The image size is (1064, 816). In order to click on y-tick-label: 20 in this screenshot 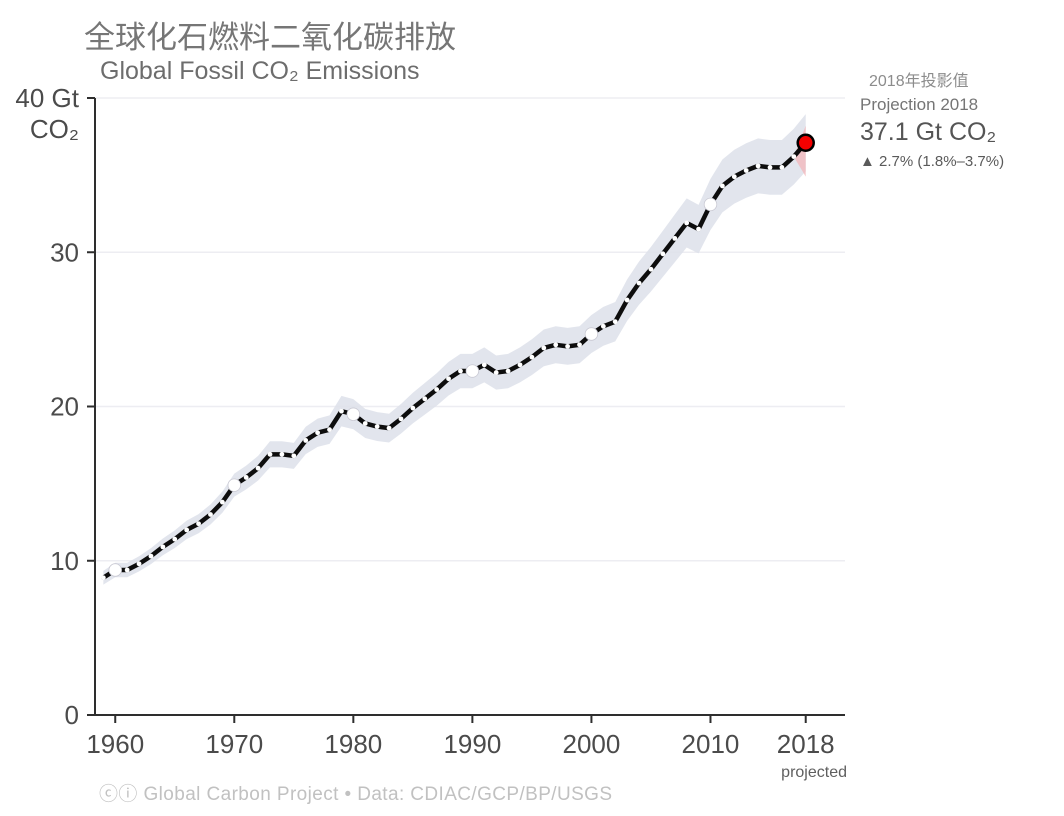, I will do `click(64, 407)`.